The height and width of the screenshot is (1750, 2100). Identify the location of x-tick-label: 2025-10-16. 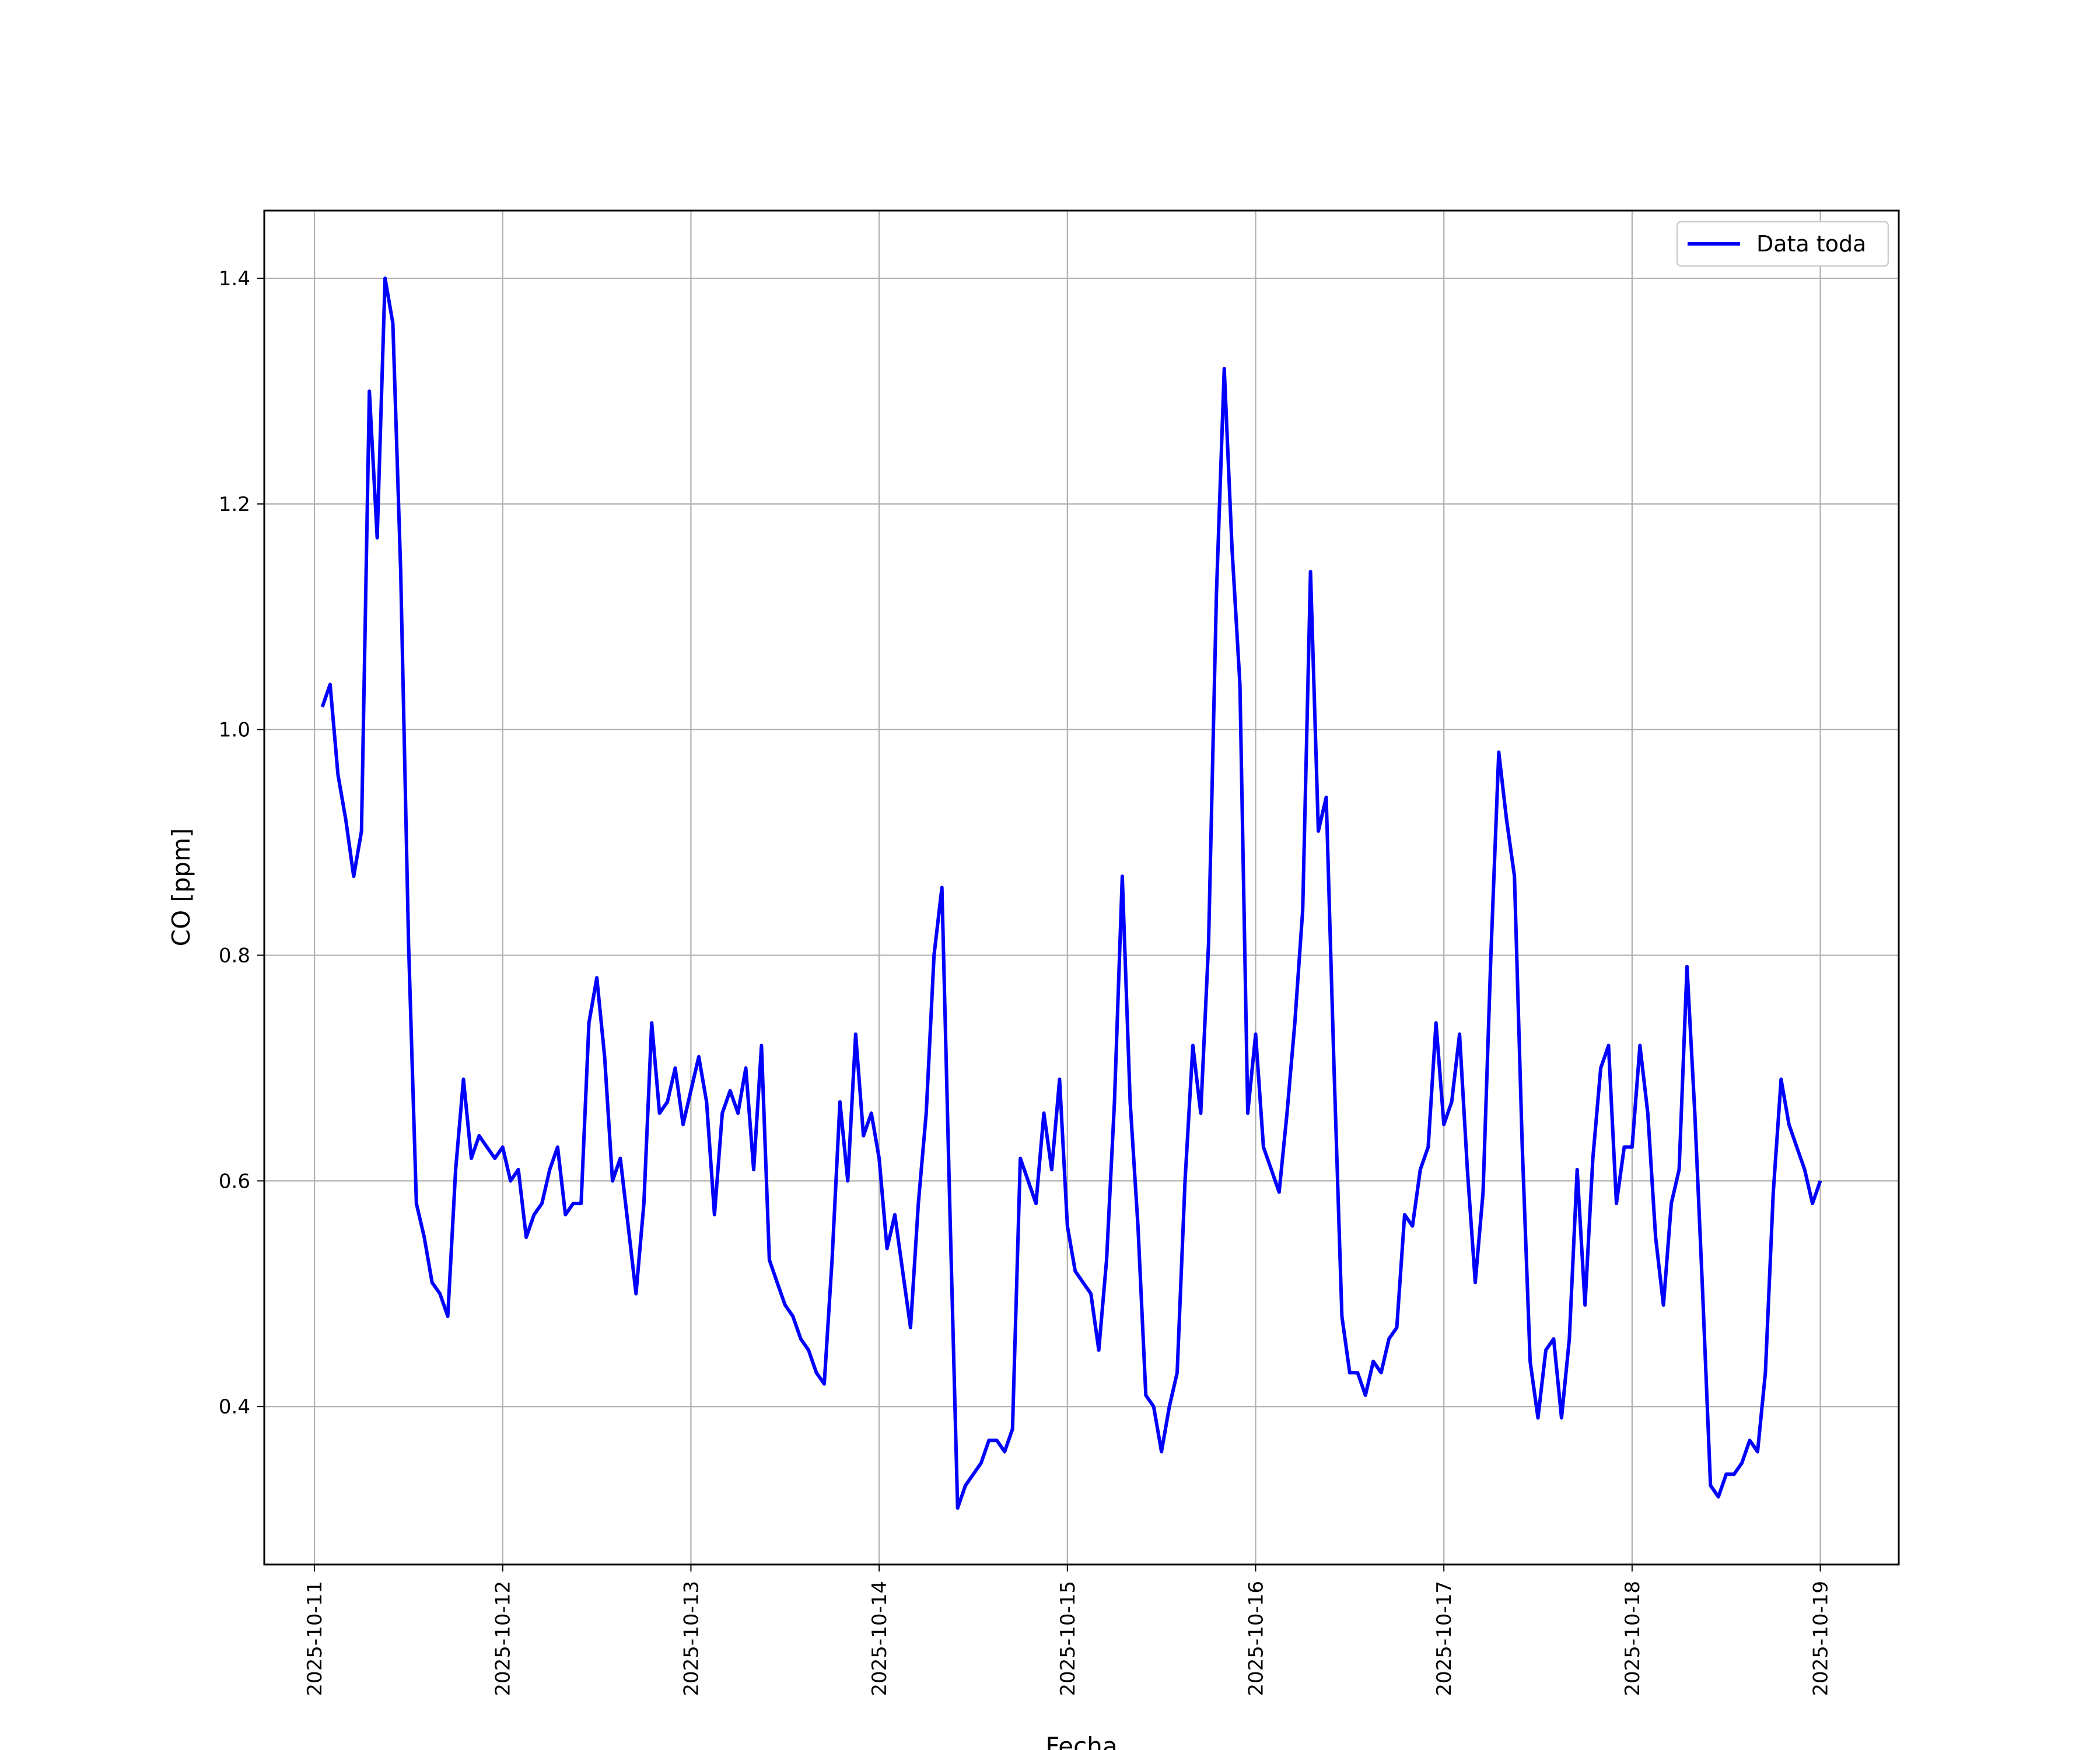
(1256, 1638).